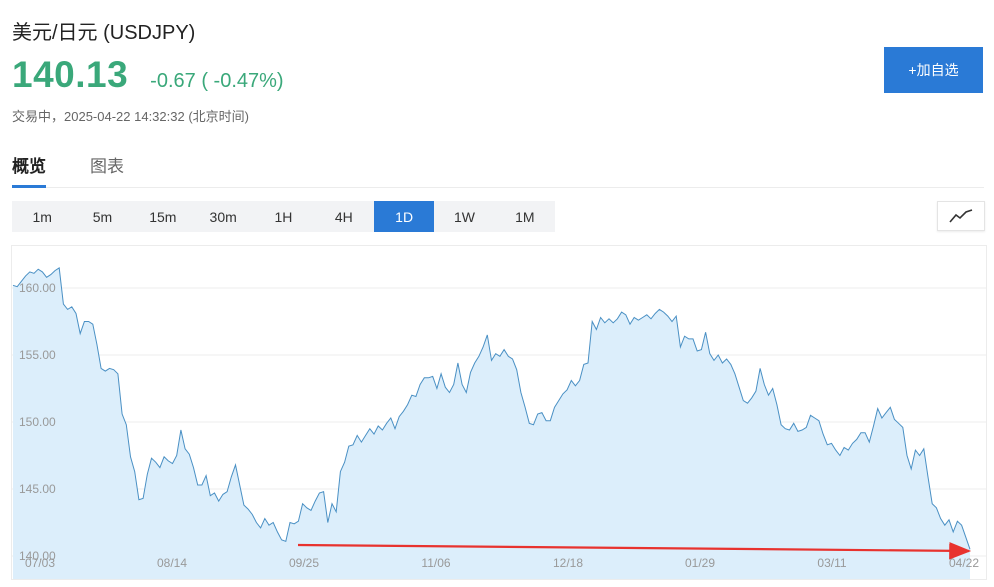 Image resolution: width=994 pixels, height=587 pixels. Describe the element at coordinates (107, 166) in the screenshot. I see `tab-chart: 图表` at that location.